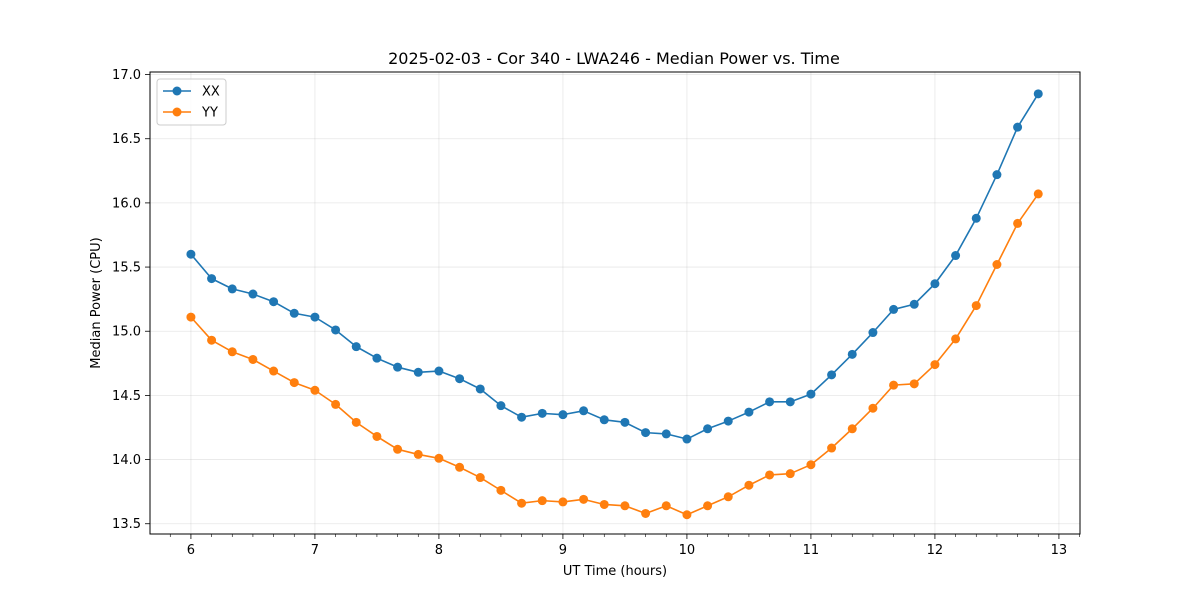 The height and width of the screenshot is (600, 1200). What do you see at coordinates (126, 139) in the screenshot?
I see `y-tick-label: 16.5` at bounding box center [126, 139].